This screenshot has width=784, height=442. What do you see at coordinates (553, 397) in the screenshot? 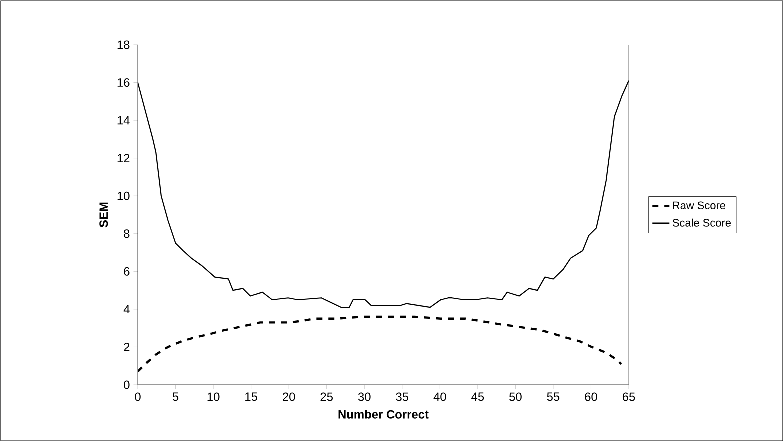
I see `x-tick-label: 55` at bounding box center [553, 397].